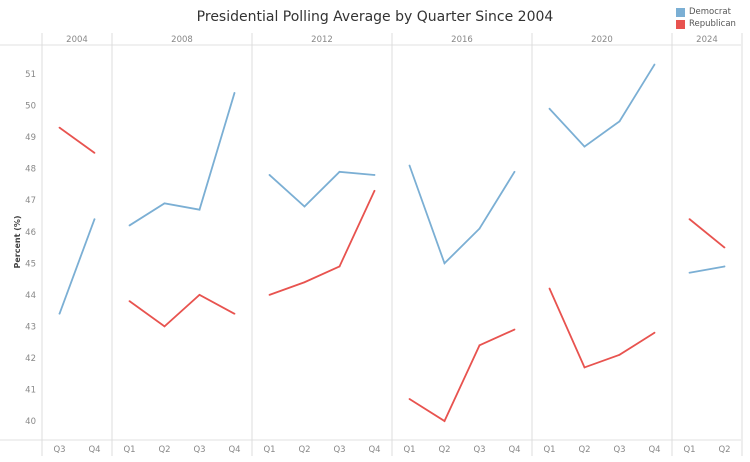 The width and height of the screenshot is (750, 462). Describe the element at coordinates (30, 170) in the screenshot. I see `y-tick-label: 48` at that location.